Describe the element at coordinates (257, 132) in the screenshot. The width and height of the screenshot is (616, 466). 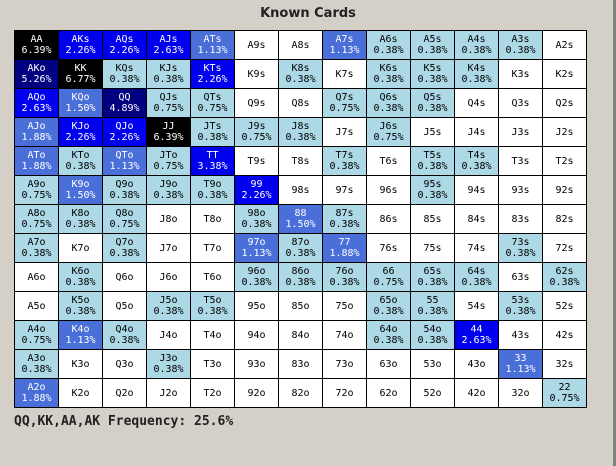
I see `hand-cell: J9s 0.75%` at that location.